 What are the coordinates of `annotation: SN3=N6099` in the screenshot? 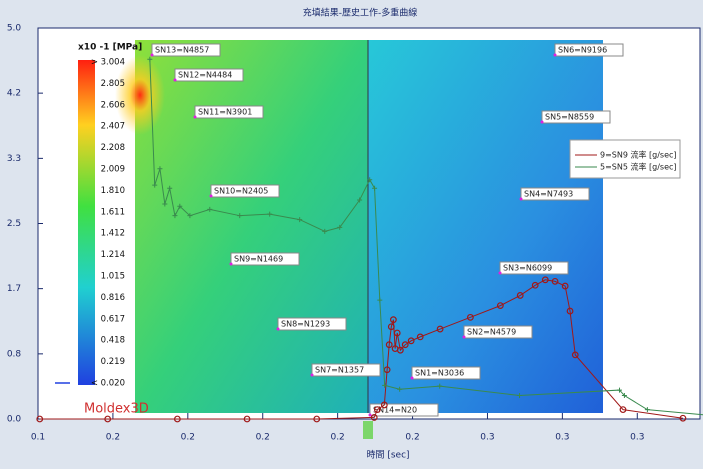 It's located at (527, 268).